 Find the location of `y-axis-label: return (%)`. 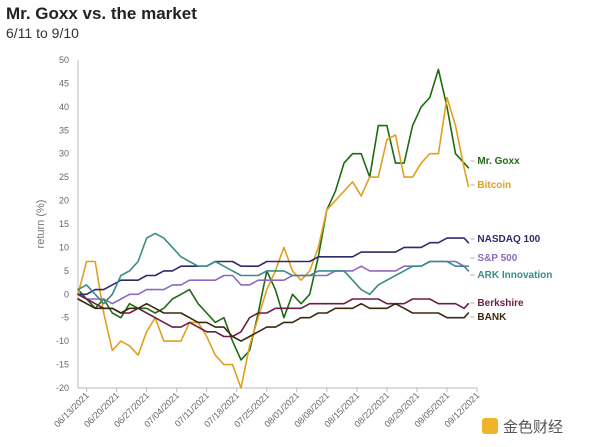

y-axis-label: return (%) is located at coordinates (41, 224).